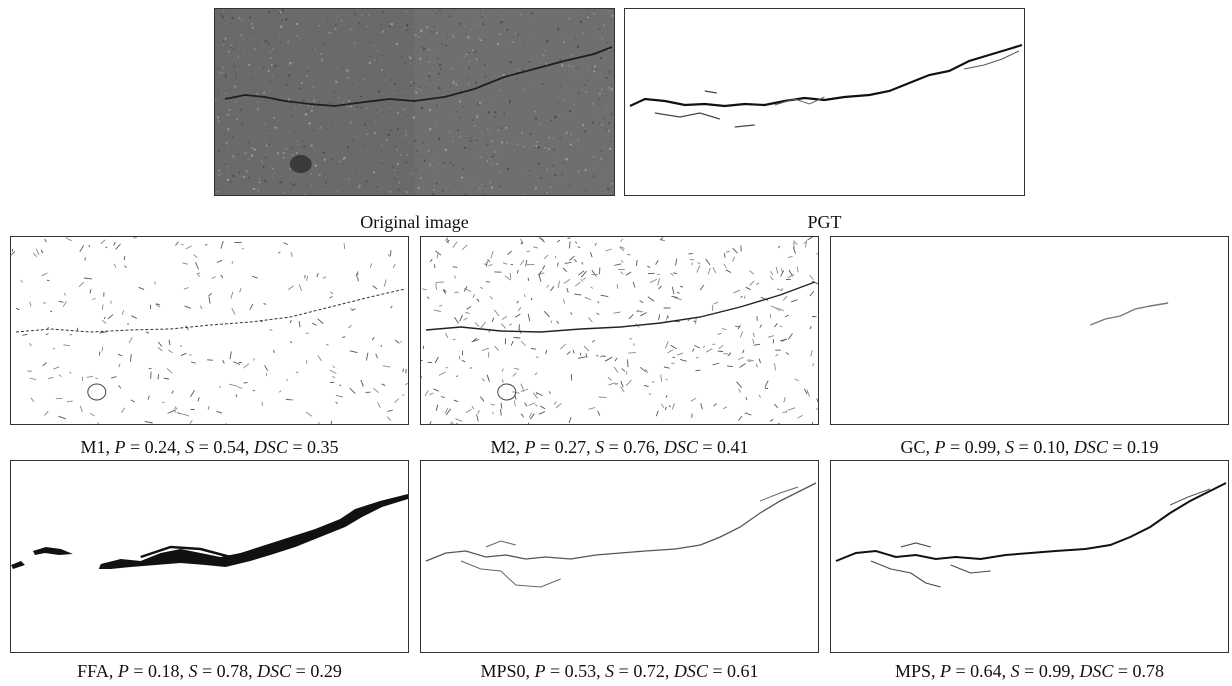 The width and height of the screenshot is (1232, 686). Describe the element at coordinates (507, 392) in the screenshot. I see `m2-stain-artifact` at that location.